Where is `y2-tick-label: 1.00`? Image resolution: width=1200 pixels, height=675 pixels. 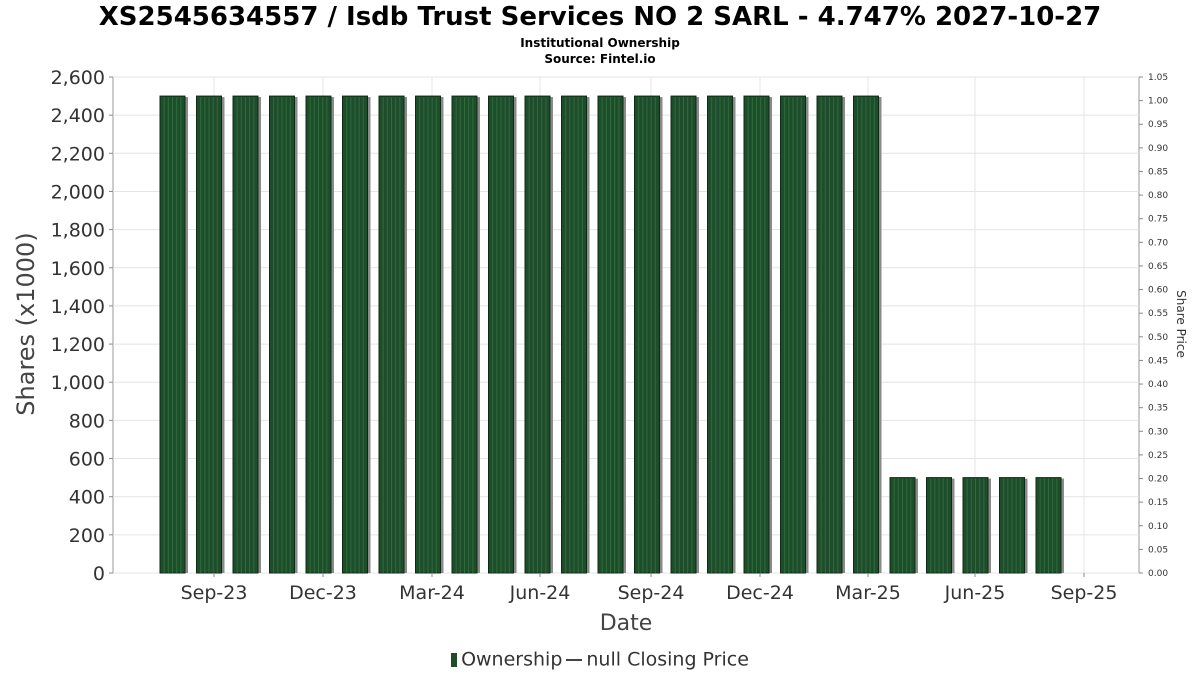 y2-tick-label: 1.00 is located at coordinates (1158, 102).